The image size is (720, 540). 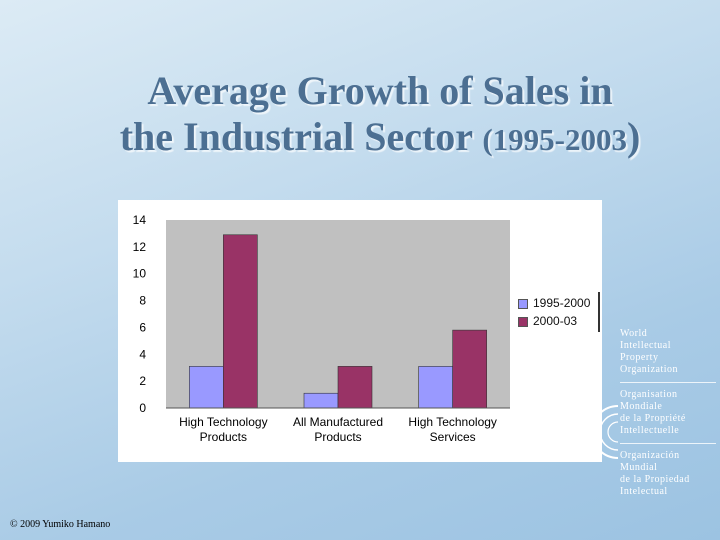 What do you see at coordinates (668, 355) in the screenshot?
I see `org-name-english: World Intellectual Property Organization` at bounding box center [668, 355].